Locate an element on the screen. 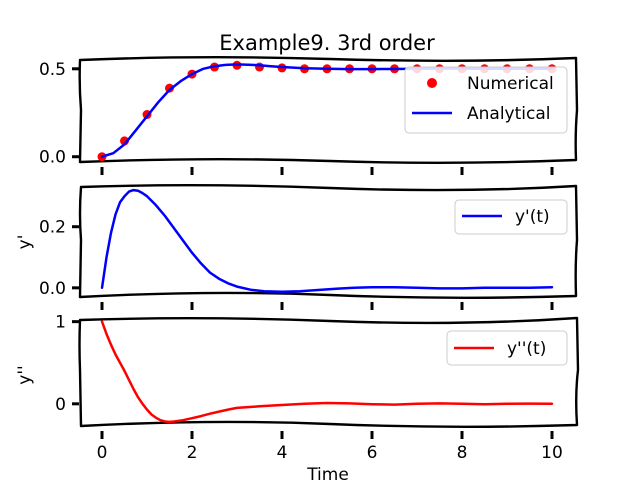 The image size is (640, 480). y-tick-label: 0 is located at coordinates (60, 405).